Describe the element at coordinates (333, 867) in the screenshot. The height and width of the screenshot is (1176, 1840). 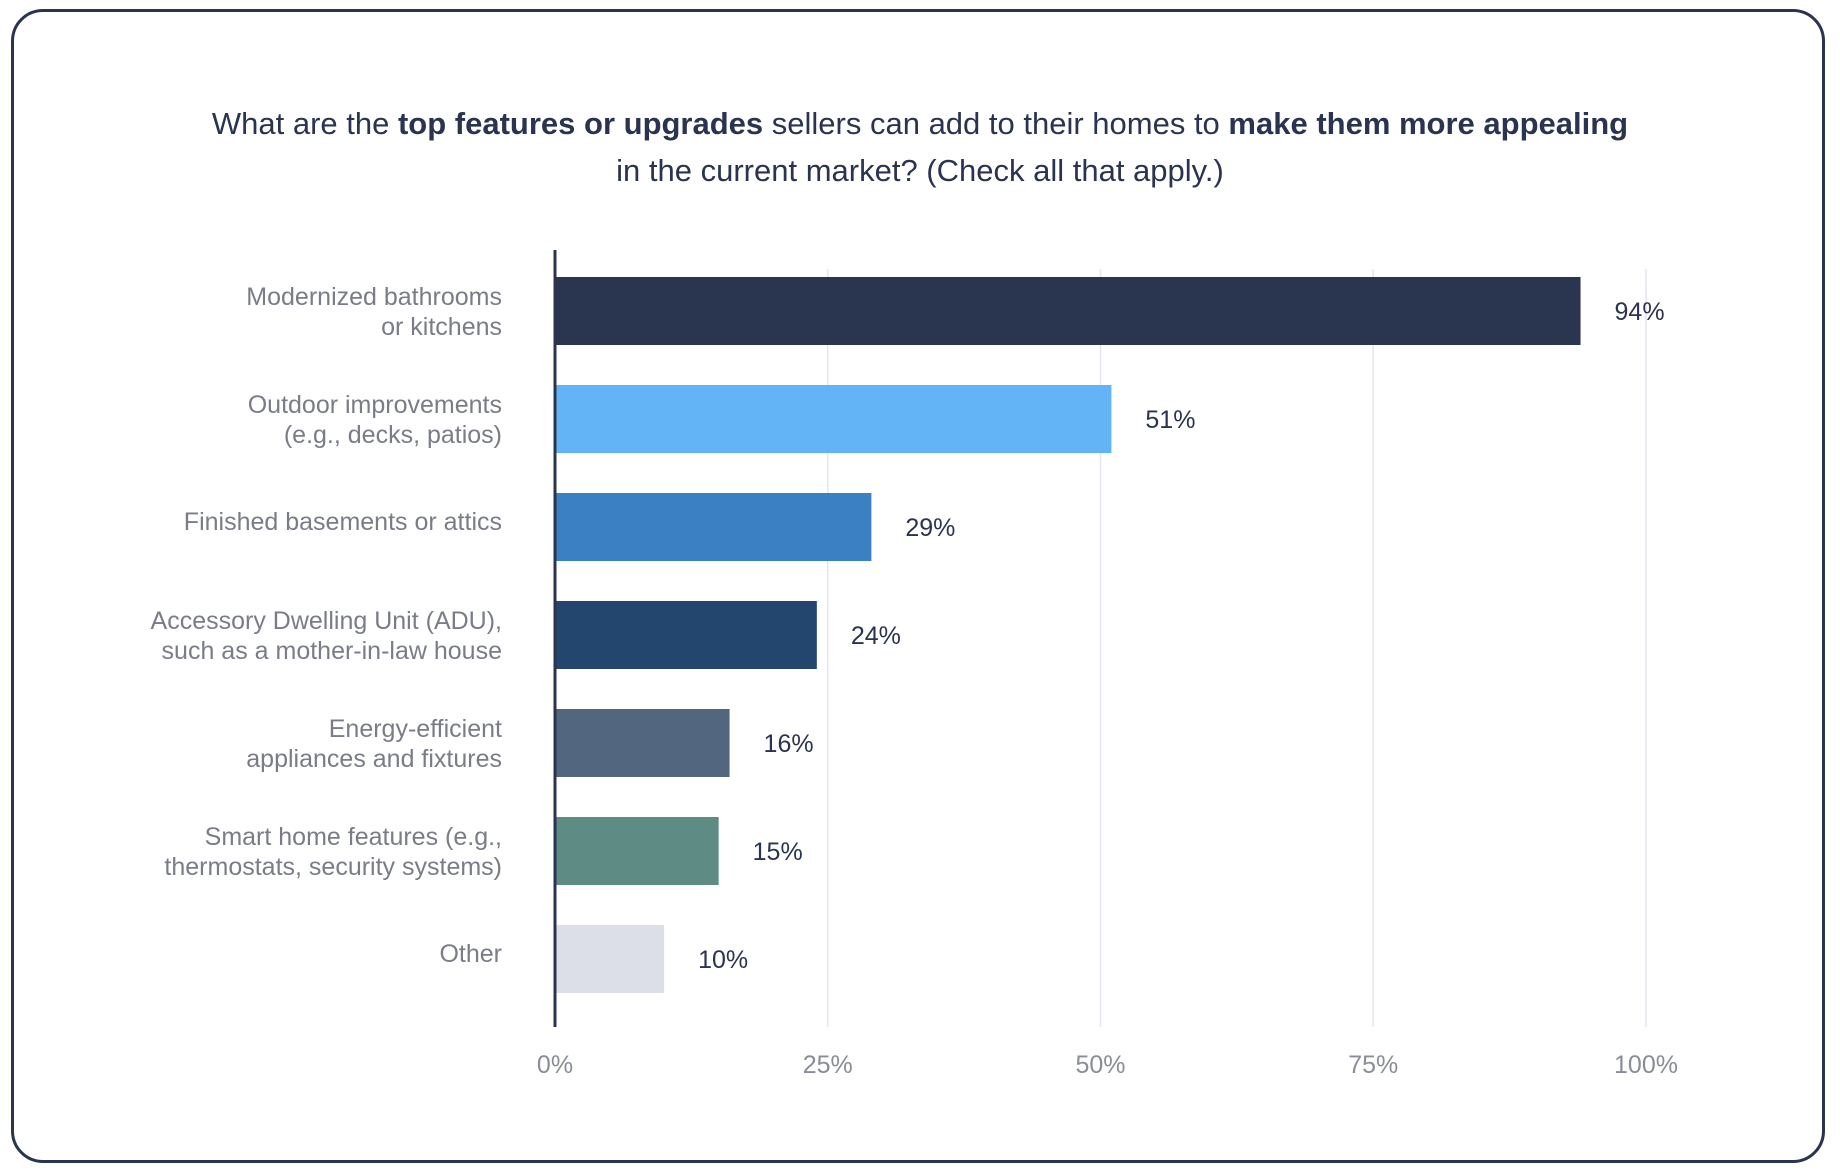
I see `category-label: thermostats, security systems)` at that location.